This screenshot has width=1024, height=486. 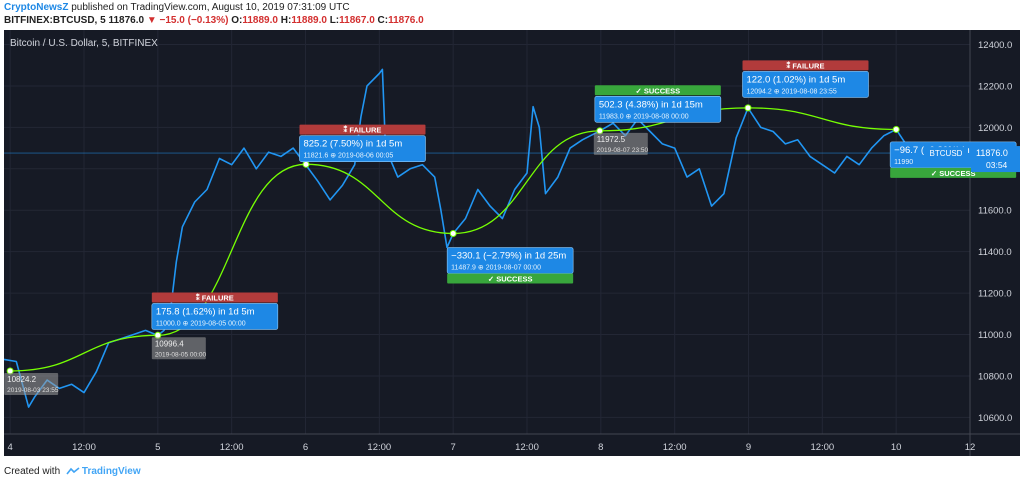 I want to click on author-name: CryptoNewsZ, so click(x=36, y=7).